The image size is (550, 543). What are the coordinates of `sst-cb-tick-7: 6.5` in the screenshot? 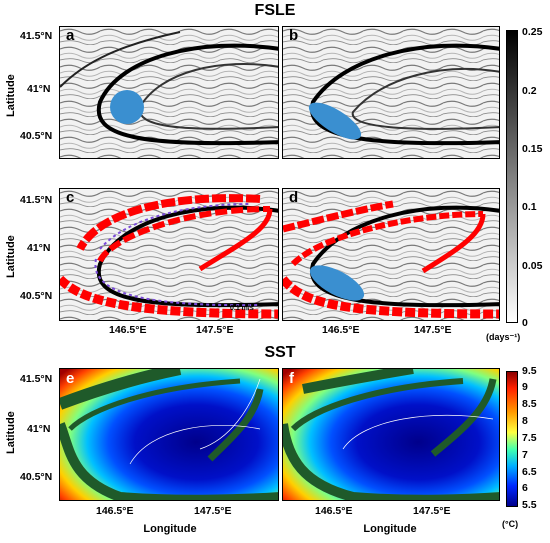 It's located at (529, 472).